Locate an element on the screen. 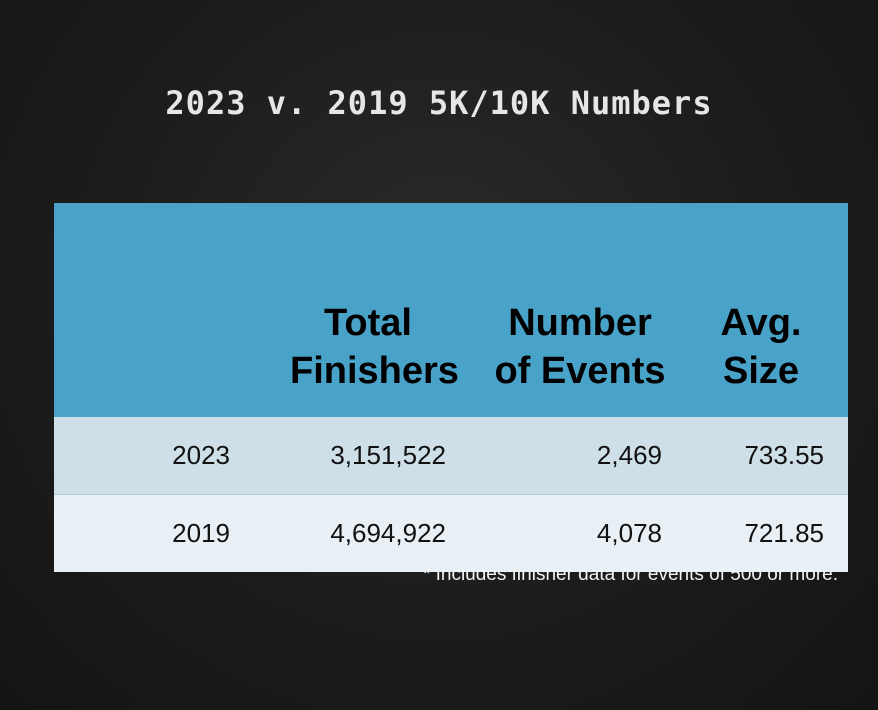 This screenshot has width=878, height=710. row-avg-size: 733.55 is located at coordinates (766, 456).